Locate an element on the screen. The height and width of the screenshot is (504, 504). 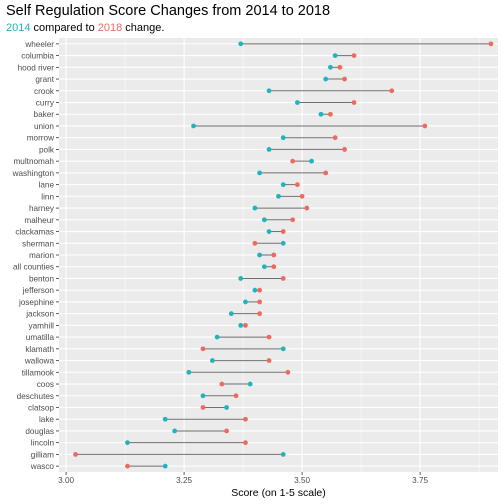
y-tick-label: yamhill is located at coordinates (42, 325).